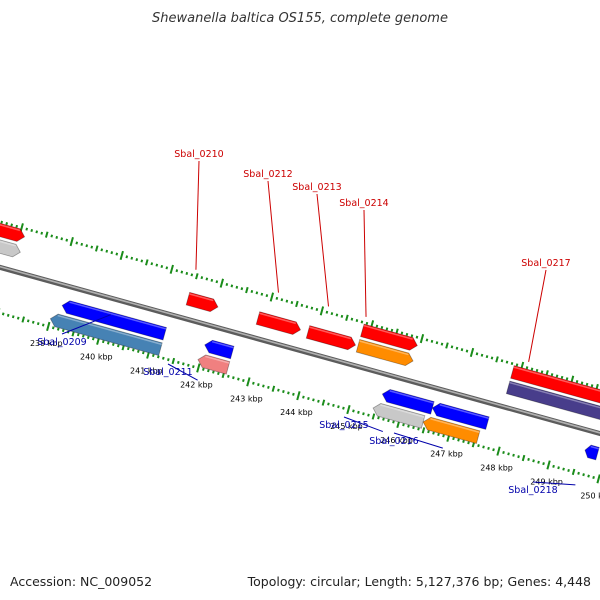 This screenshot has height=600, width=600. What do you see at coordinates (61, 342) in the screenshot?
I see `gene-label: Sbal_0209` at bounding box center [61, 342].